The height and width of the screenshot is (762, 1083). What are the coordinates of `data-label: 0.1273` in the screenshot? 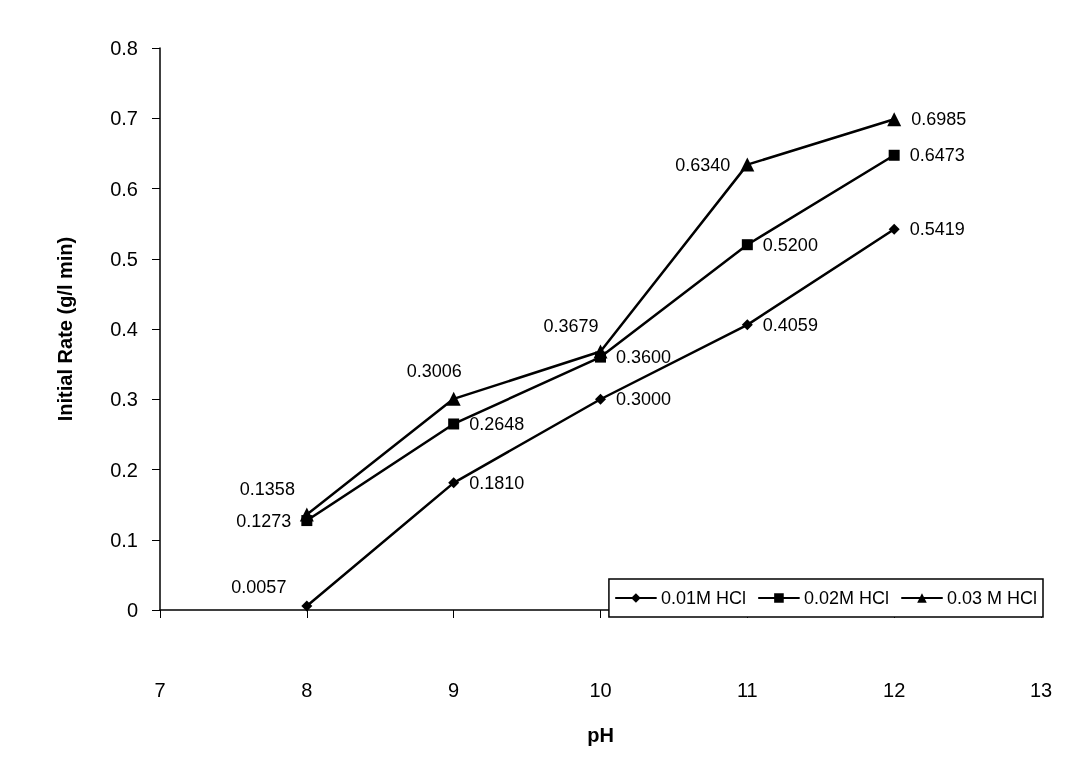 It's located at (264, 520).